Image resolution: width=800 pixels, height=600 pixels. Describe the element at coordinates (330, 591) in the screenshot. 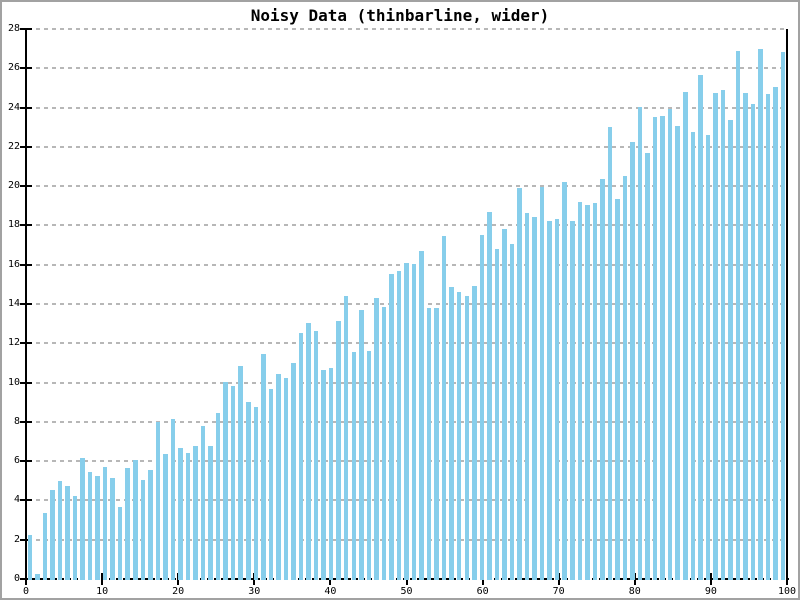

I see `x-tick-label: 40` at that location.